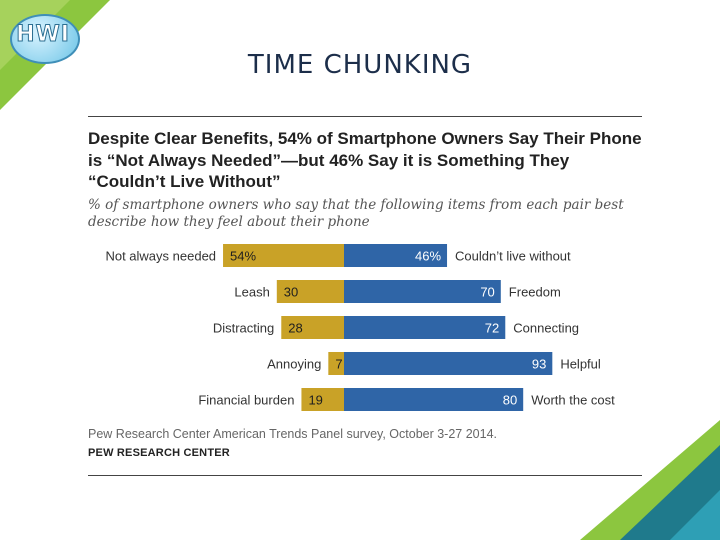 This screenshot has height=540, width=720. Describe the element at coordinates (650, 480) in the screenshot. I see `corner-decoration-bottom-right` at that location.